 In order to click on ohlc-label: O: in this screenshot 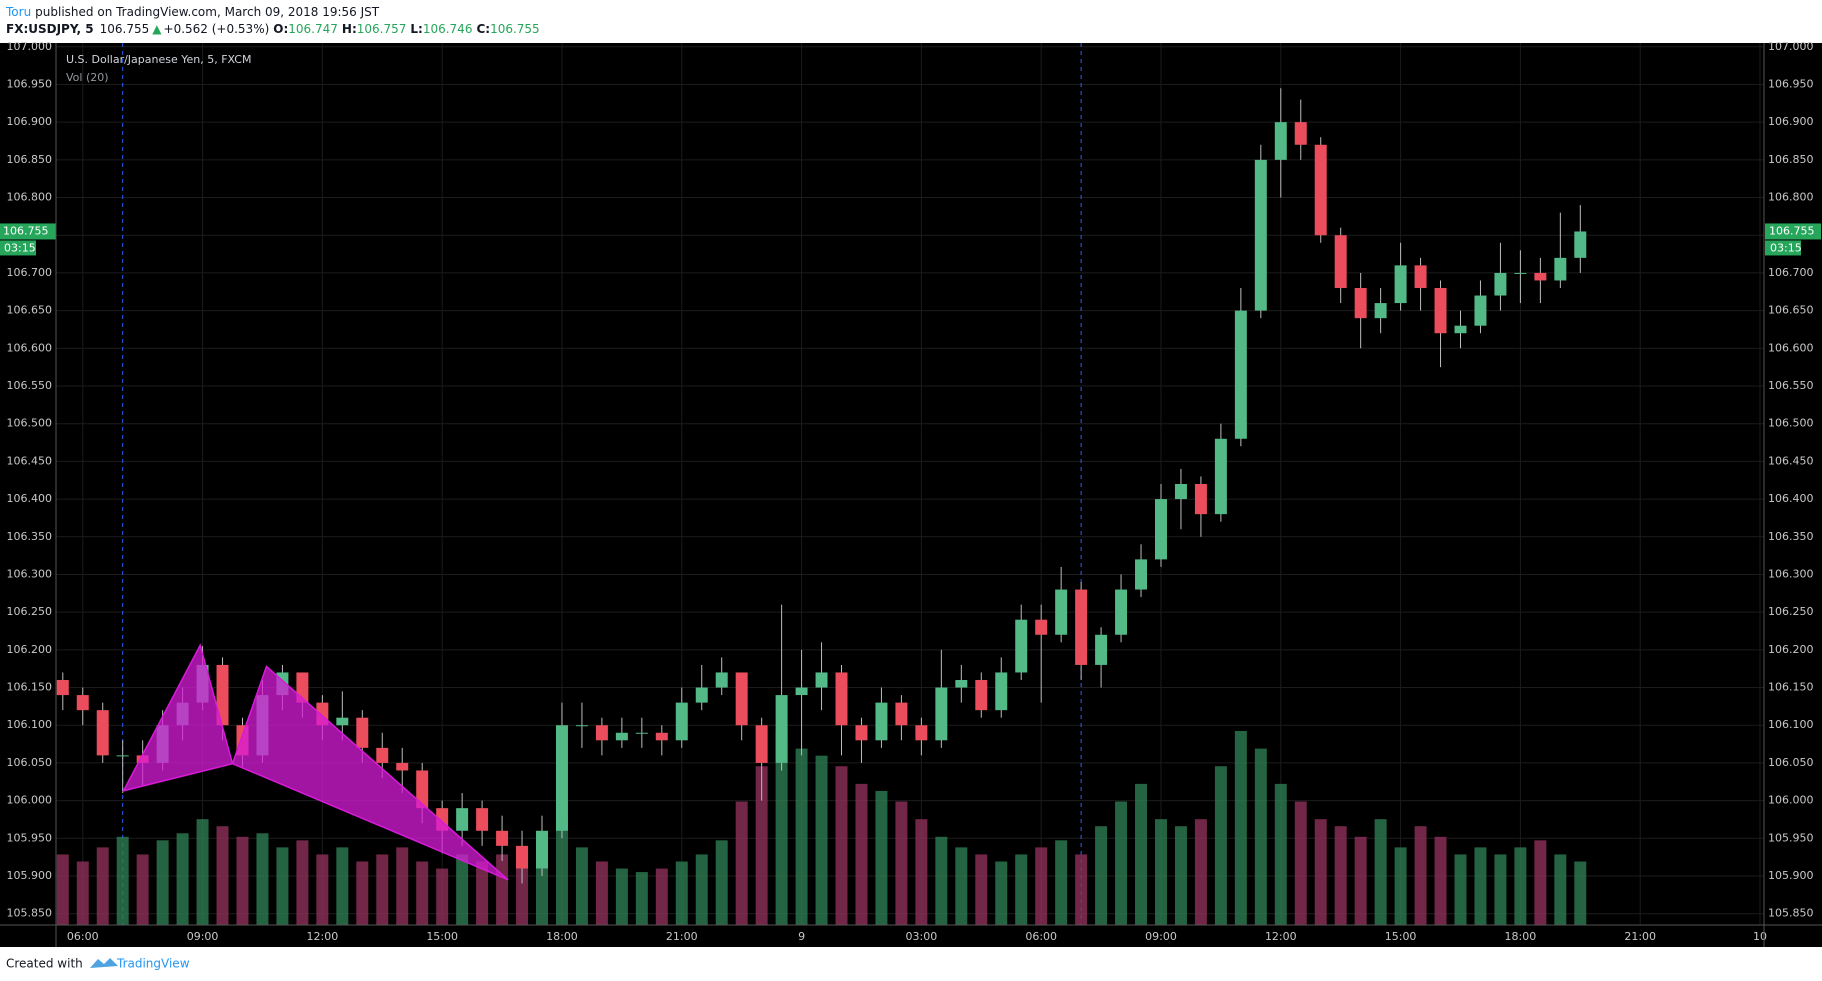, I will do `click(280, 29)`.